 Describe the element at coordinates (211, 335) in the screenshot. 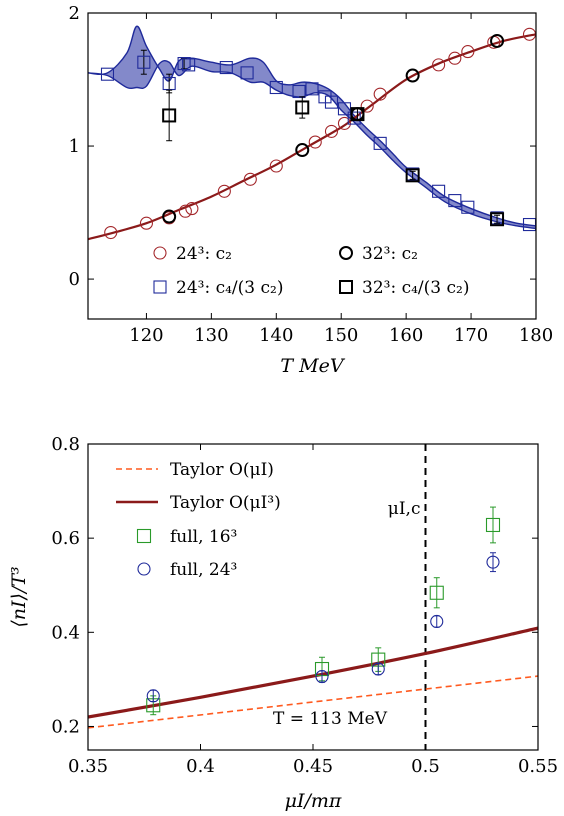

I see `x-tick-label: 130` at that location.